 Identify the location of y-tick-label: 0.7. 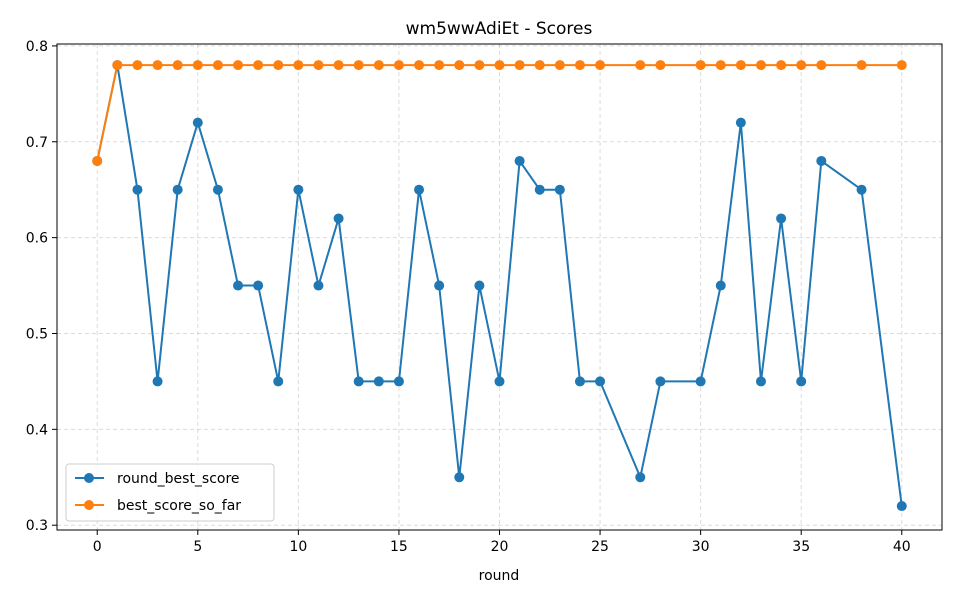
(37, 143).